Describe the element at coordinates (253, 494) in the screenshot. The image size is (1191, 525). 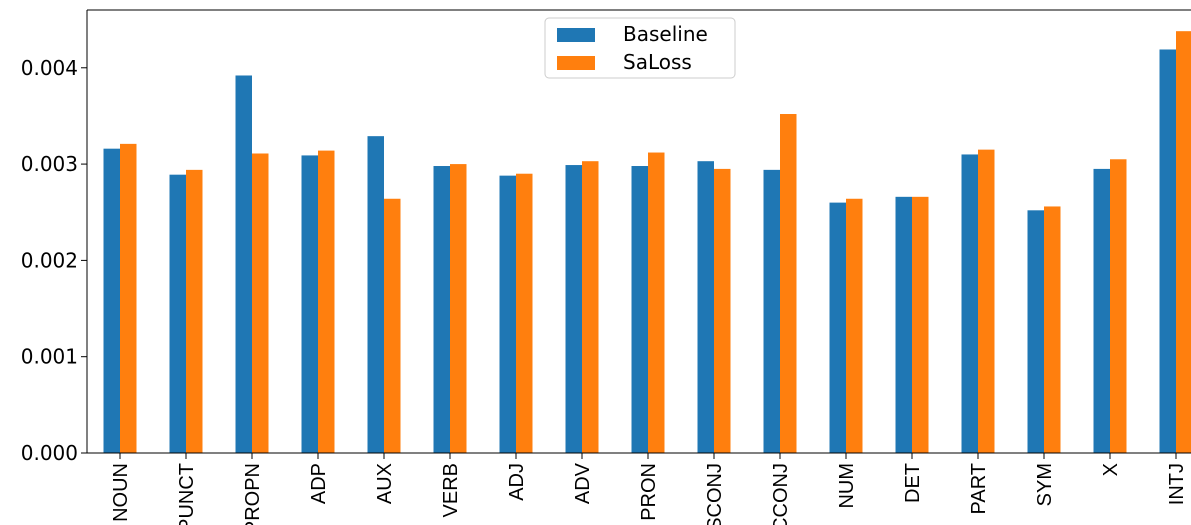
I see `x-tick-label: PROPN` at that location.